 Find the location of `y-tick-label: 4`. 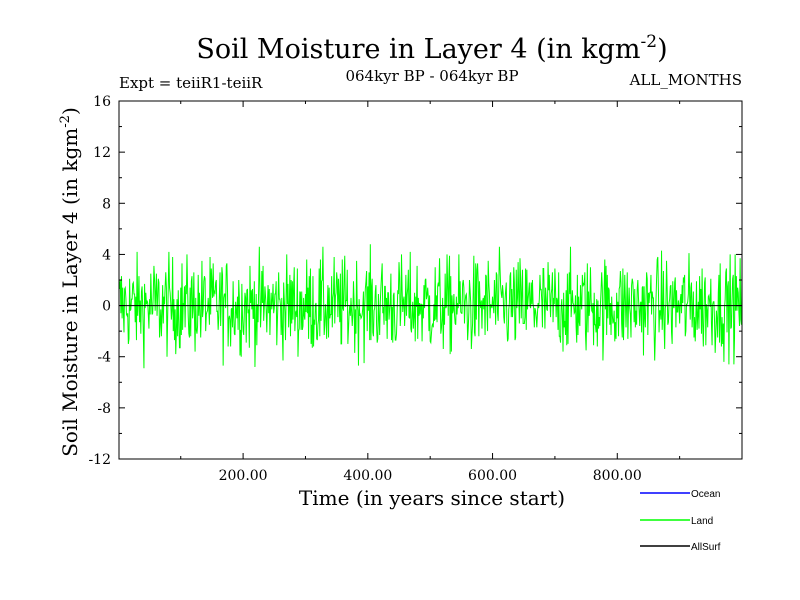

y-tick-label: 4 is located at coordinates (106, 255).